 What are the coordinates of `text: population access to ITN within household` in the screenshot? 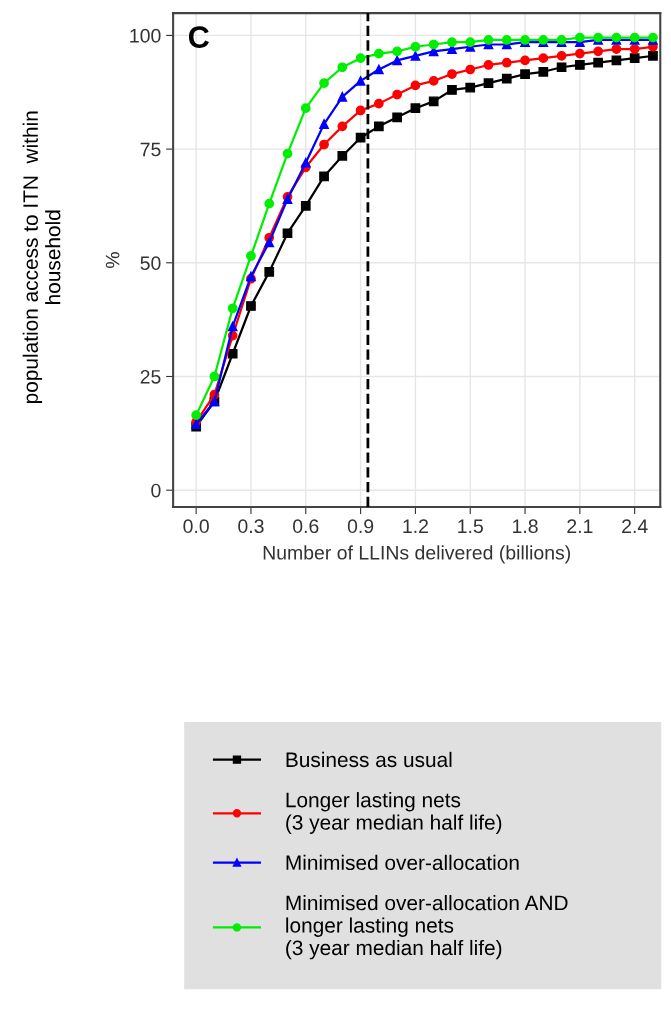 It's located at (41, 257).